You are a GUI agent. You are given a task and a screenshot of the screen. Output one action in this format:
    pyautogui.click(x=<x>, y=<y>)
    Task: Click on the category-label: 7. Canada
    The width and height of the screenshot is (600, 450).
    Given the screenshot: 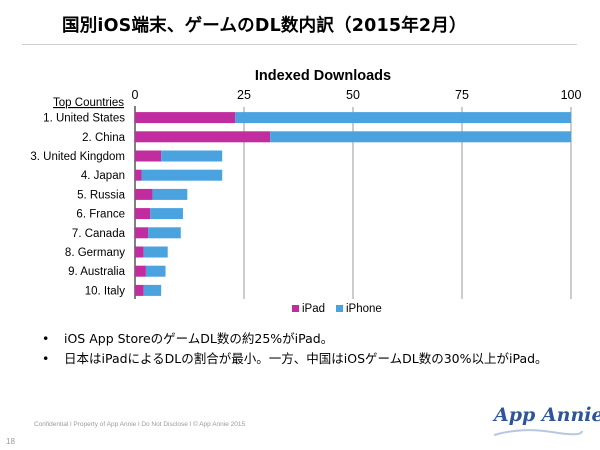 What is the action you would take?
    pyautogui.click(x=99, y=234)
    